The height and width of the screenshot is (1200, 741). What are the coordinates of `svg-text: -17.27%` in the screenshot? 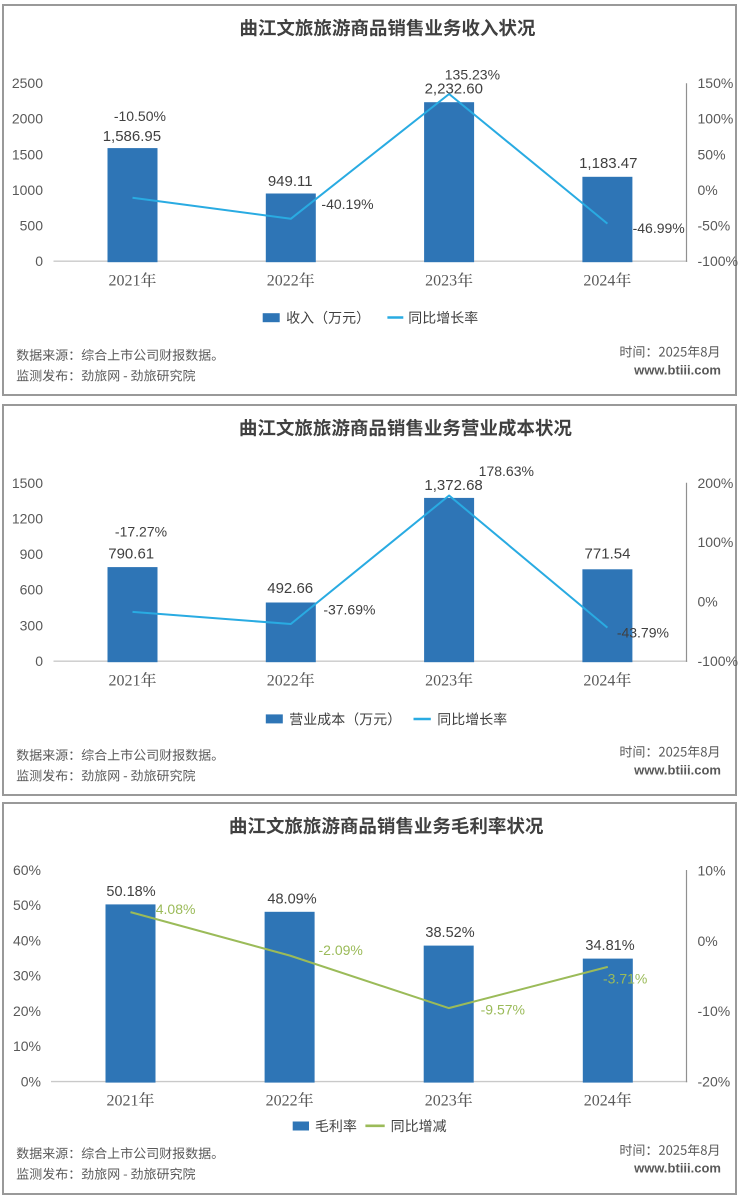 It's located at (141, 531).